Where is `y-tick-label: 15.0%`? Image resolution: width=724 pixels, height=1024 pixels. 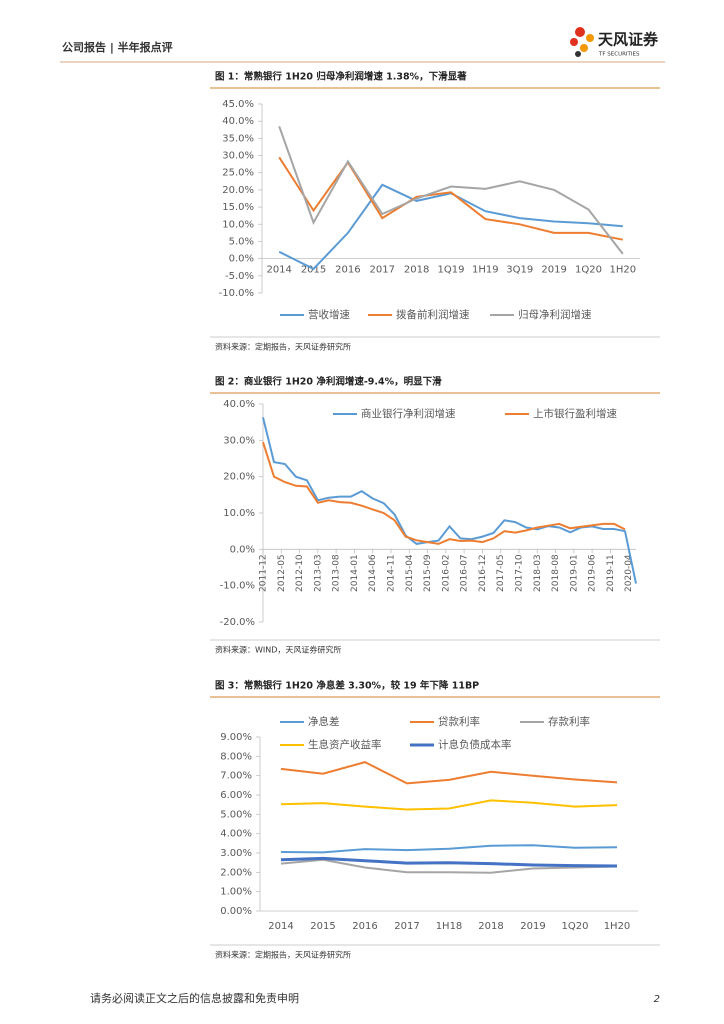 y-tick-label: 15.0% is located at coordinates (238, 207).